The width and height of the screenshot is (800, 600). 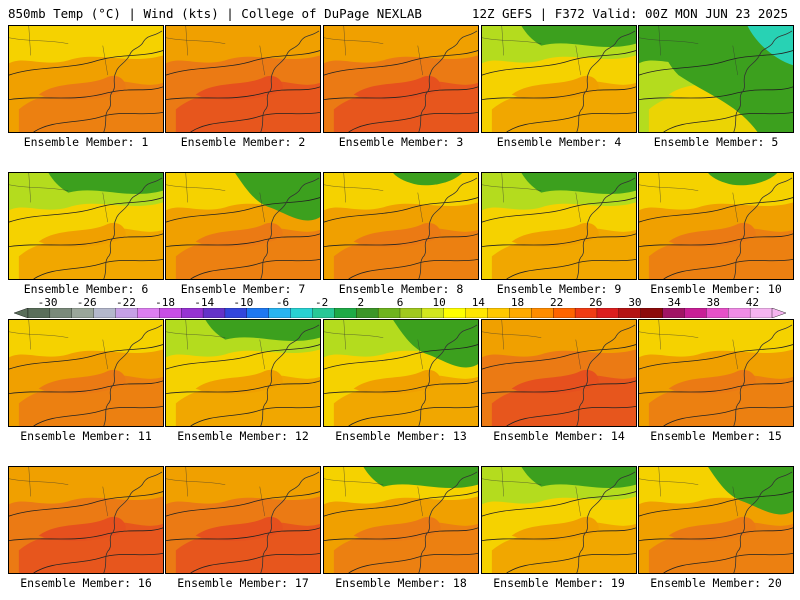 What do you see at coordinates (243, 436) in the screenshot?
I see `ensemble-member-label: Ensemble Member: 12` at bounding box center [243, 436].